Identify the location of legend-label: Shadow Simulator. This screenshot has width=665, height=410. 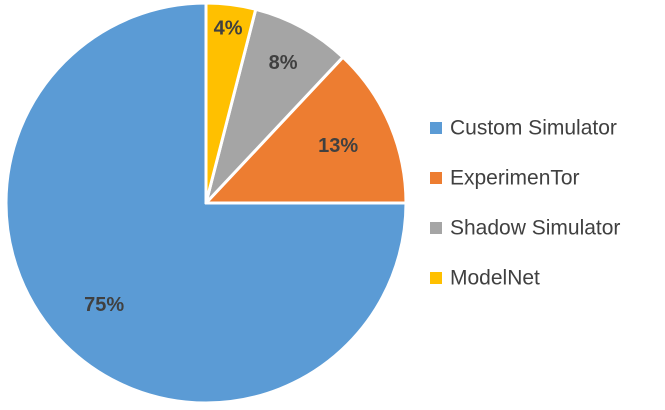
(535, 228).